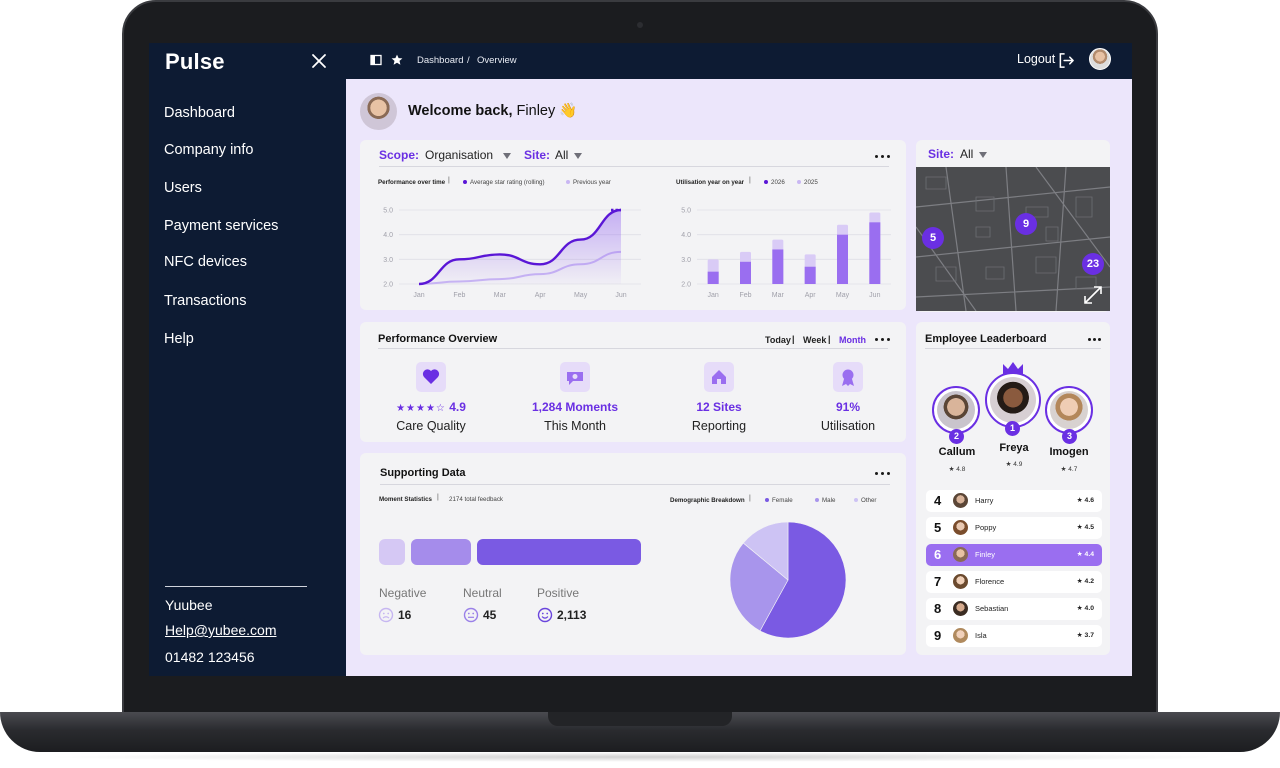 Image resolution: width=1280 pixels, height=768 pixels. I want to click on kpi-moments-value: 1,284 Moments, so click(575, 407).